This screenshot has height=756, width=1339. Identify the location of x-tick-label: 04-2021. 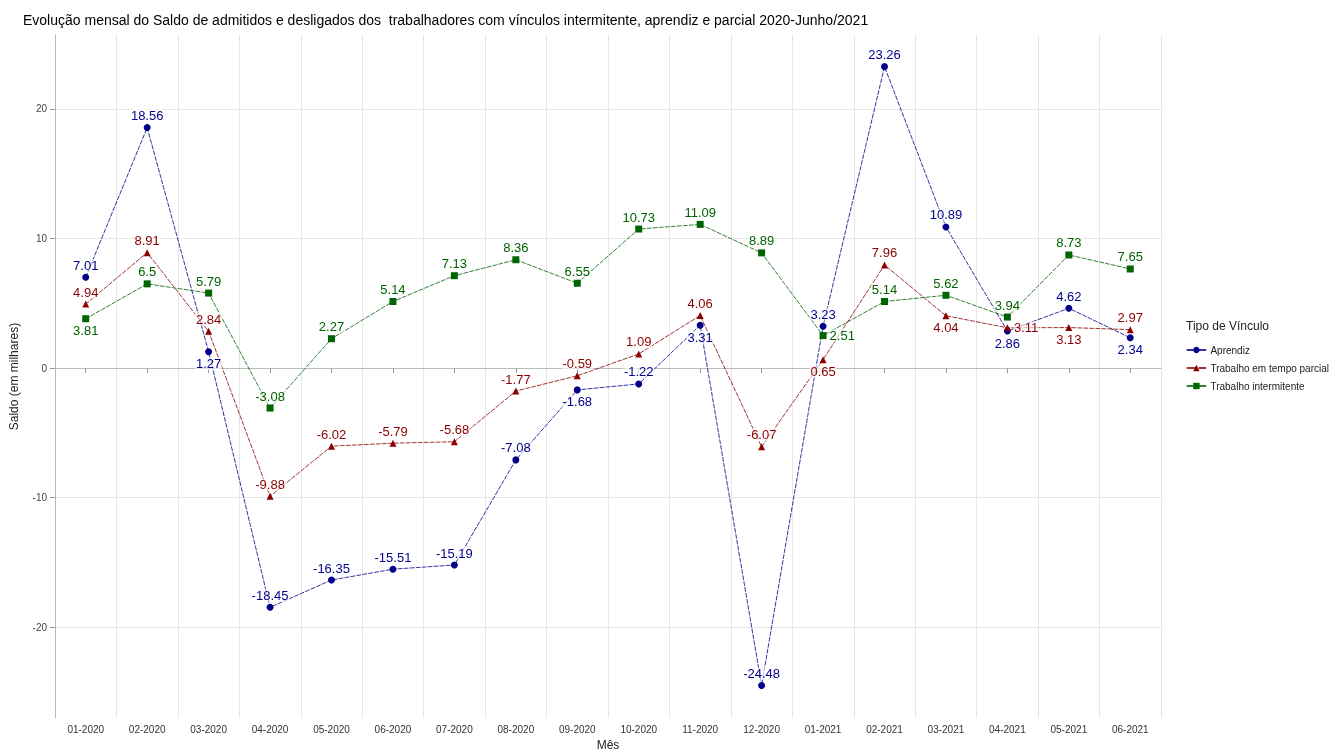
(1008, 729).